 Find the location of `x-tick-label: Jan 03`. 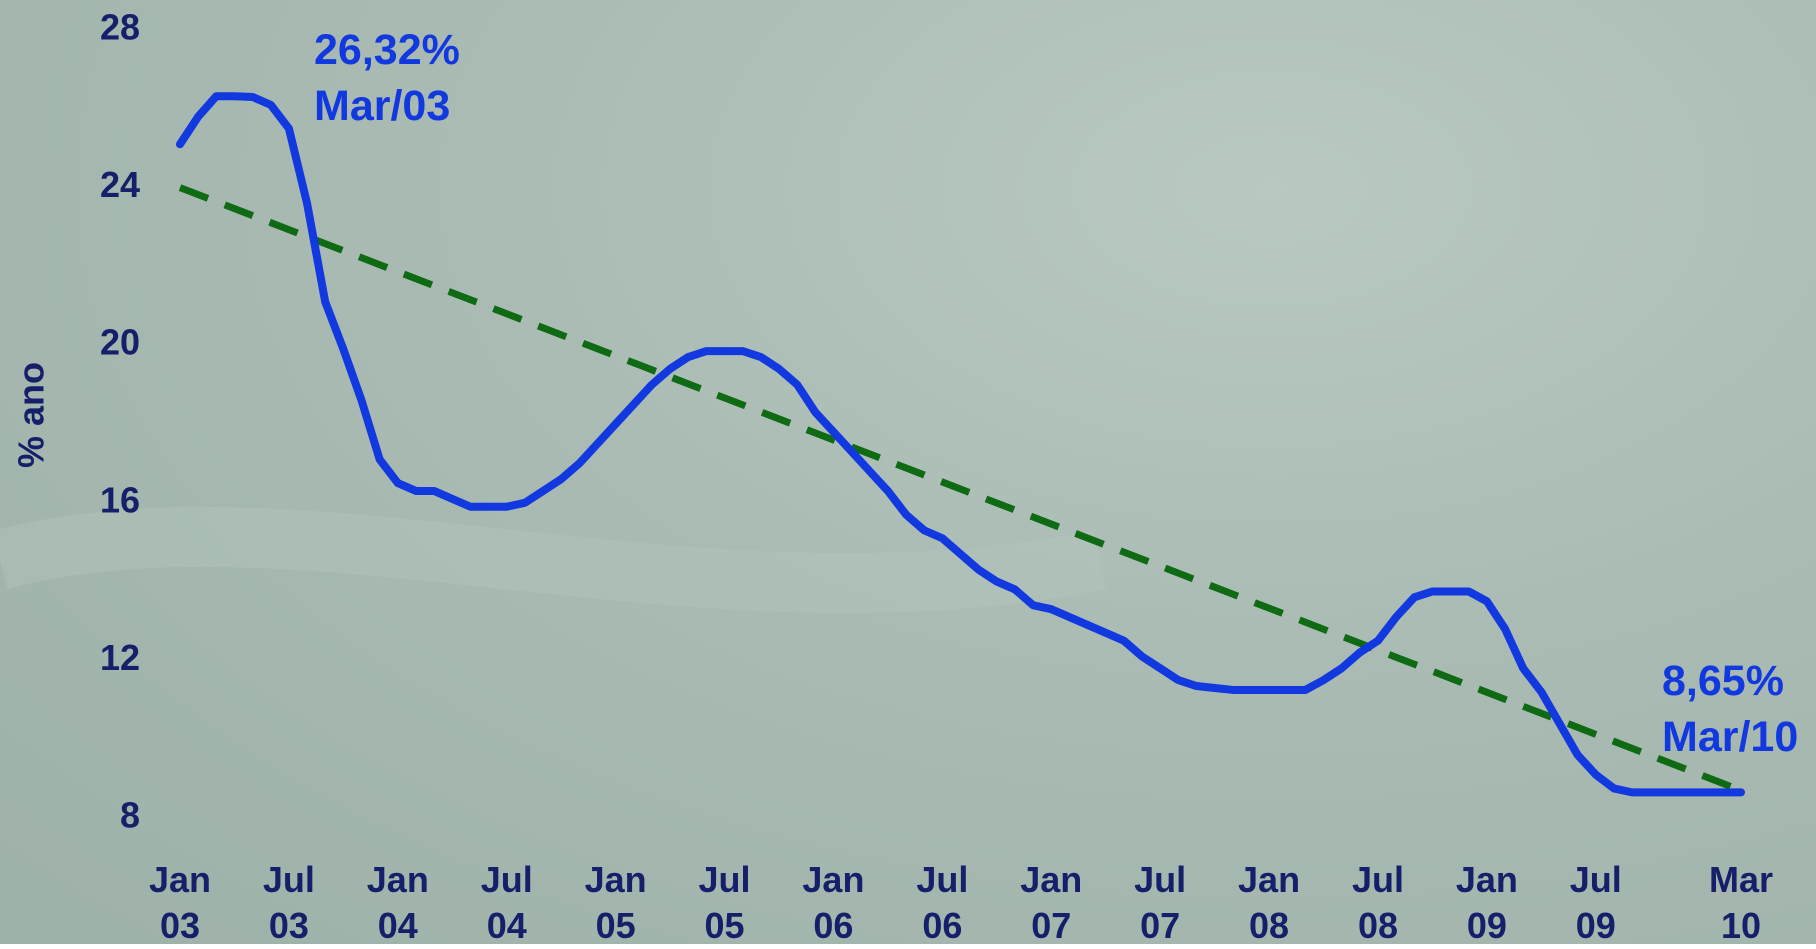

x-tick-label: Jan 03 is located at coordinates (180, 902).